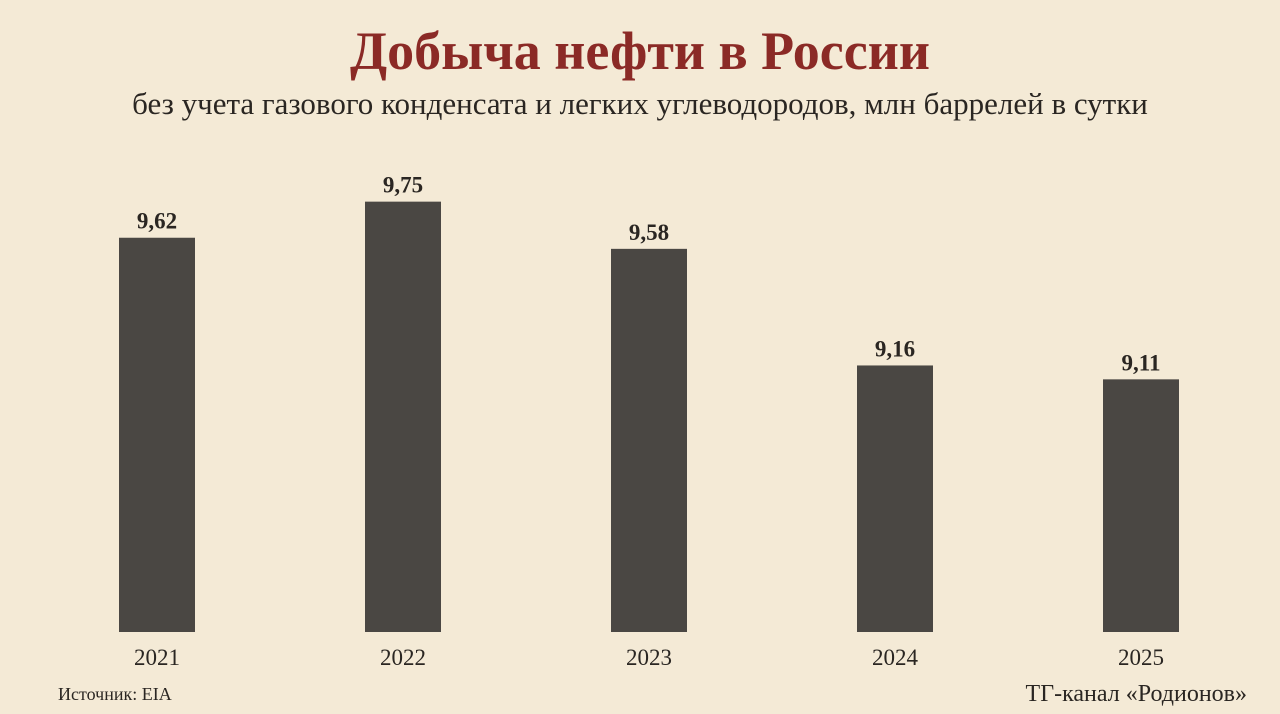 The width and height of the screenshot is (1280, 714). What do you see at coordinates (895, 657) in the screenshot?
I see `category-label-2024: 2024` at bounding box center [895, 657].